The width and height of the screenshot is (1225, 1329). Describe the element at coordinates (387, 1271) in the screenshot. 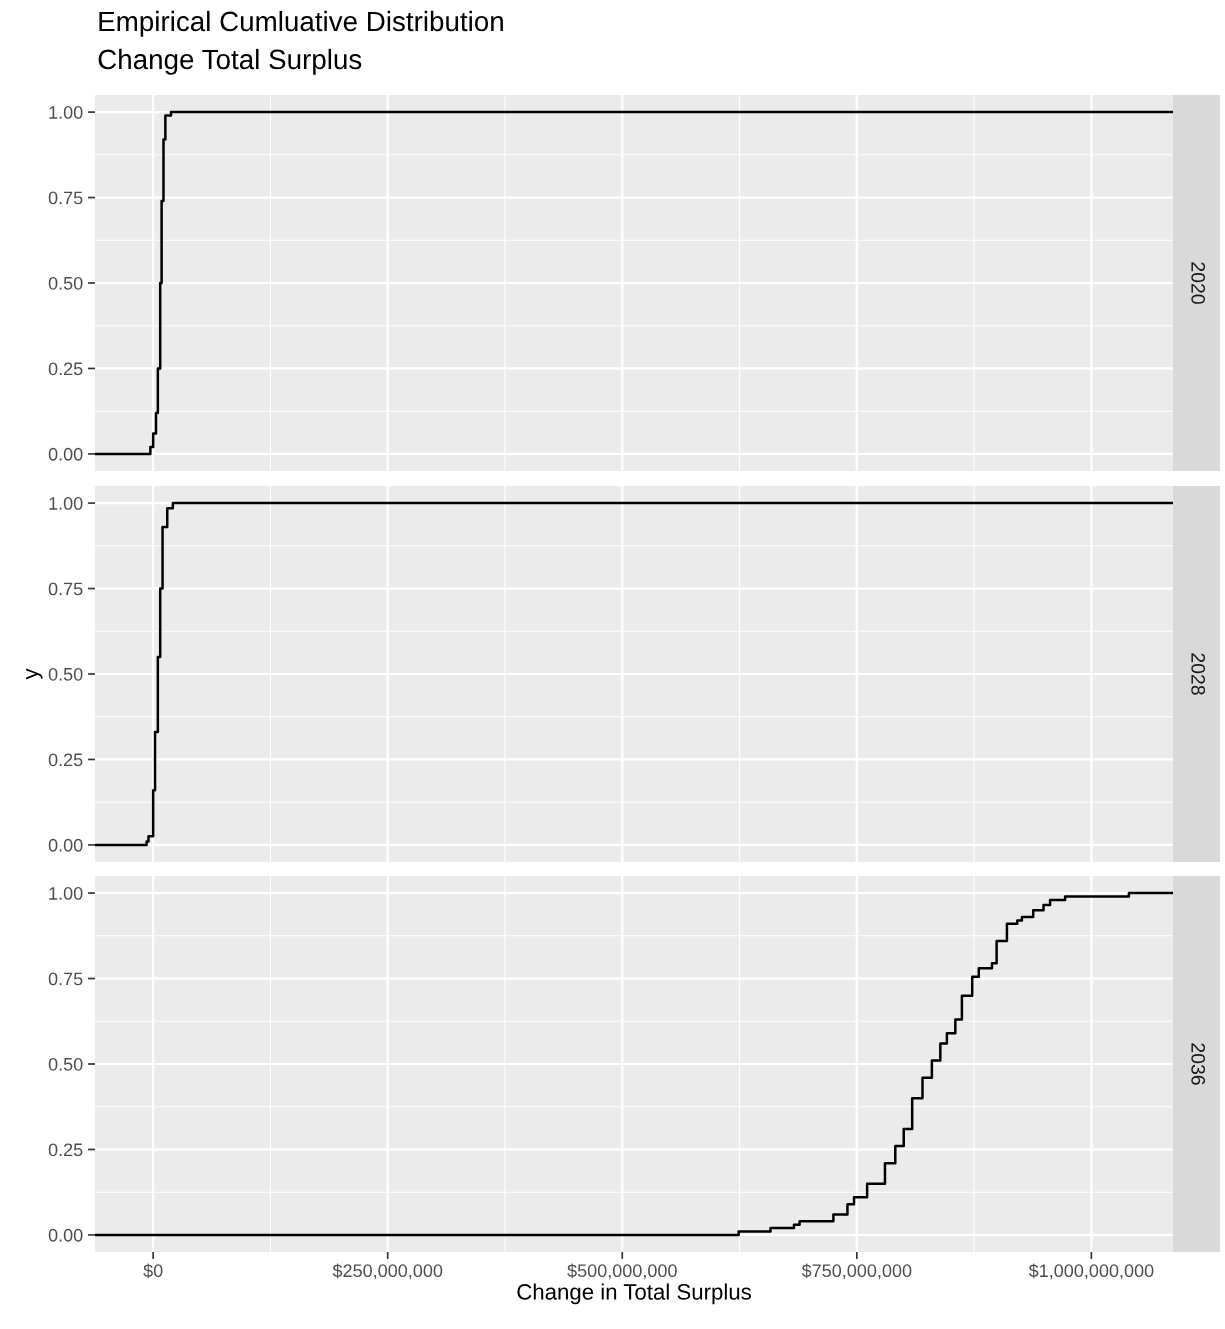

I see `x-tick-label: $250,000,000` at that location.